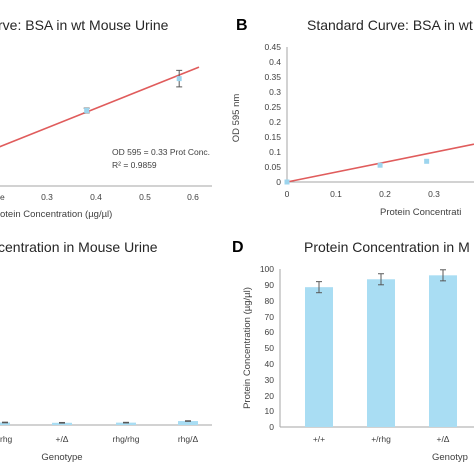 Image resolution: width=474 pixels, height=474 pixels. What do you see at coordinates (270, 317) in the screenshot?
I see `panel-d-ytick-70: 70` at bounding box center [270, 317].